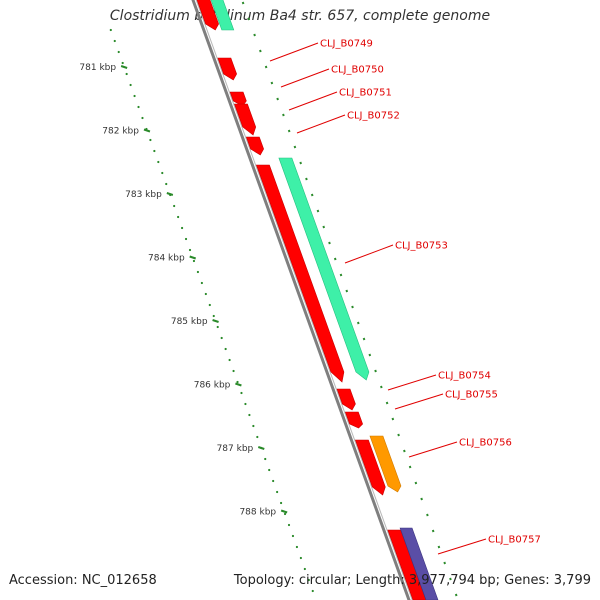 The width and height of the screenshot is (600, 600). I want to click on gene-label: CLJ_B0757, so click(514, 540).